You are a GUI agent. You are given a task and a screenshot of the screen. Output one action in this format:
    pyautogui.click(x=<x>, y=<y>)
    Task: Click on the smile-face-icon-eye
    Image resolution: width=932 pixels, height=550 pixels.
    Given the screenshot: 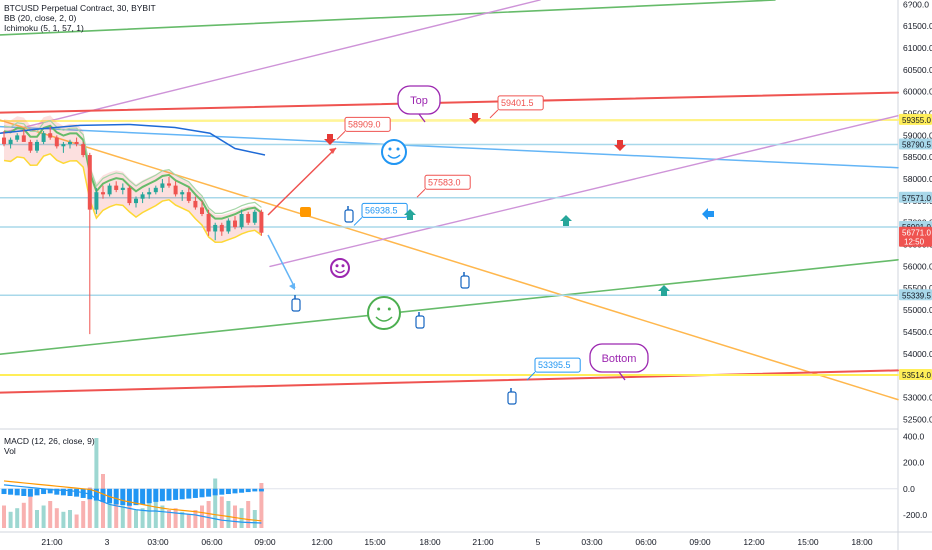 What is the action you would take?
    pyautogui.click(x=398, y=149)
    